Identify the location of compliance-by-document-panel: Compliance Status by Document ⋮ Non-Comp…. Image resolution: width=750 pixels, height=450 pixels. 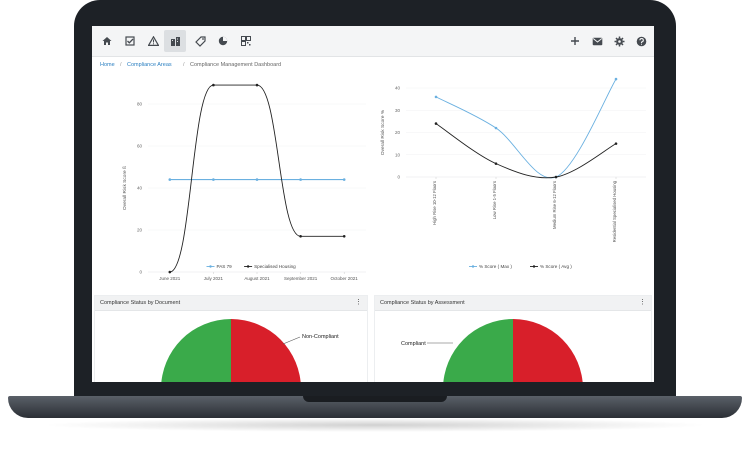
(231, 338).